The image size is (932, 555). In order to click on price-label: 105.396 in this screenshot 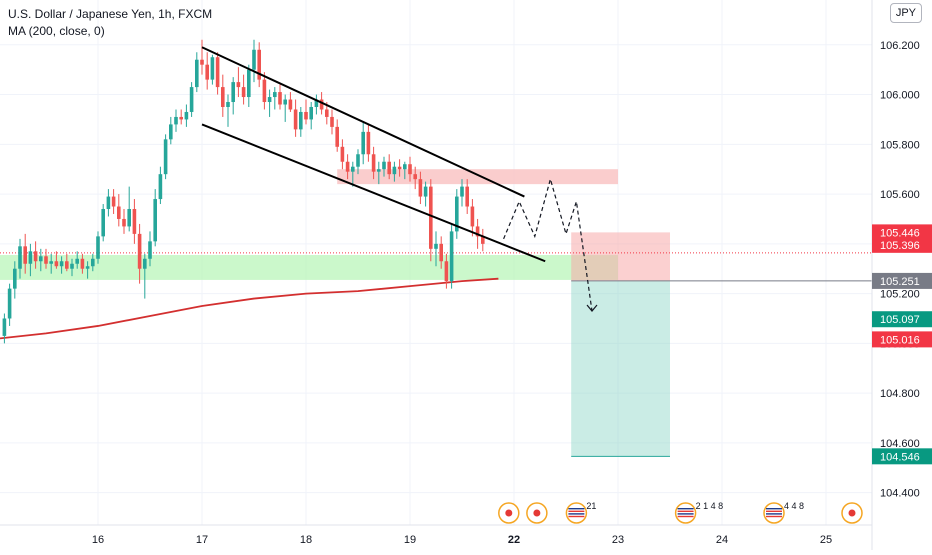, I will do `click(902, 244)`.